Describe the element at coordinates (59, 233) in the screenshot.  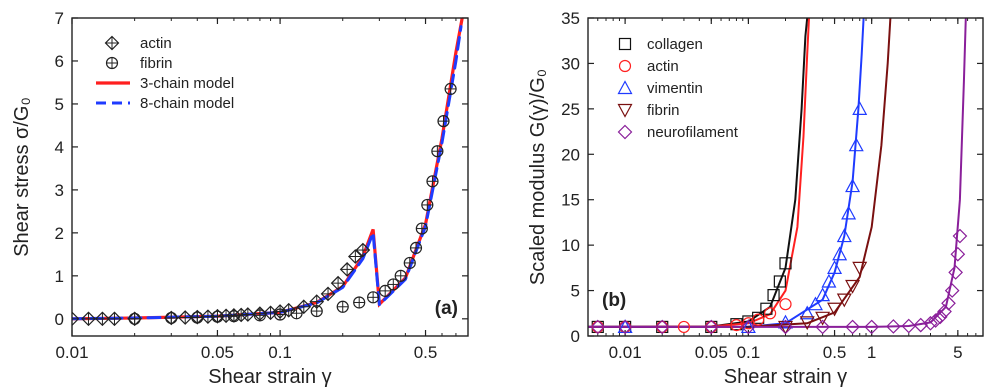
I see `y-tick-label: 2` at that location.